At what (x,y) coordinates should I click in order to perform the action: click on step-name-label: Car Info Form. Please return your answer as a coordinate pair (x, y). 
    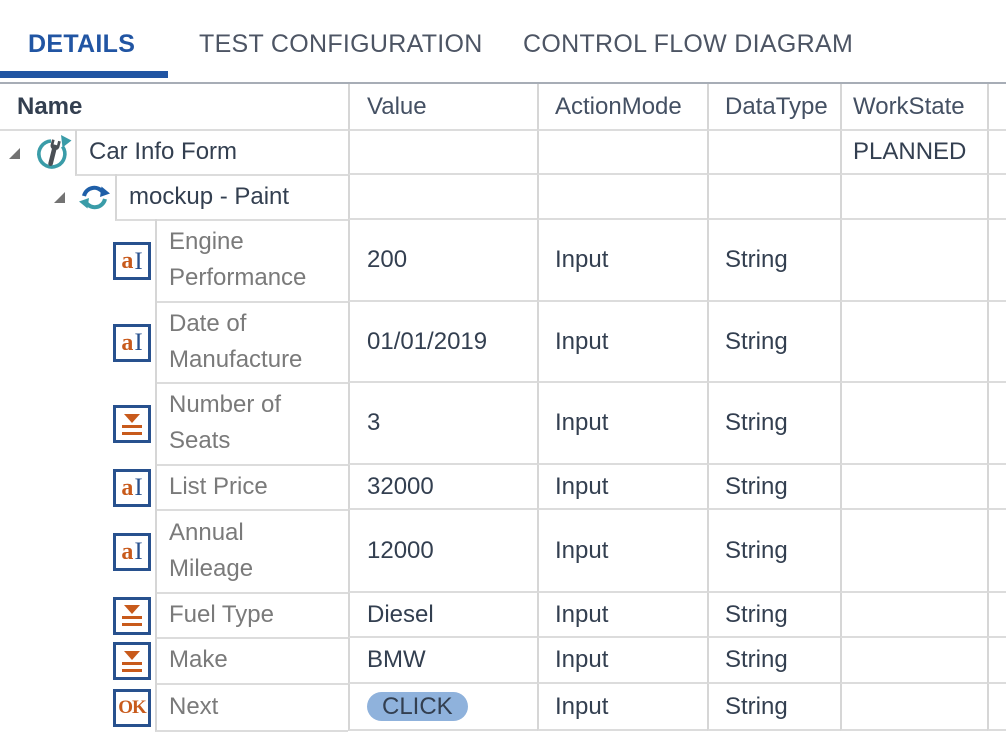
    Looking at the image, I should click on (163, 151).